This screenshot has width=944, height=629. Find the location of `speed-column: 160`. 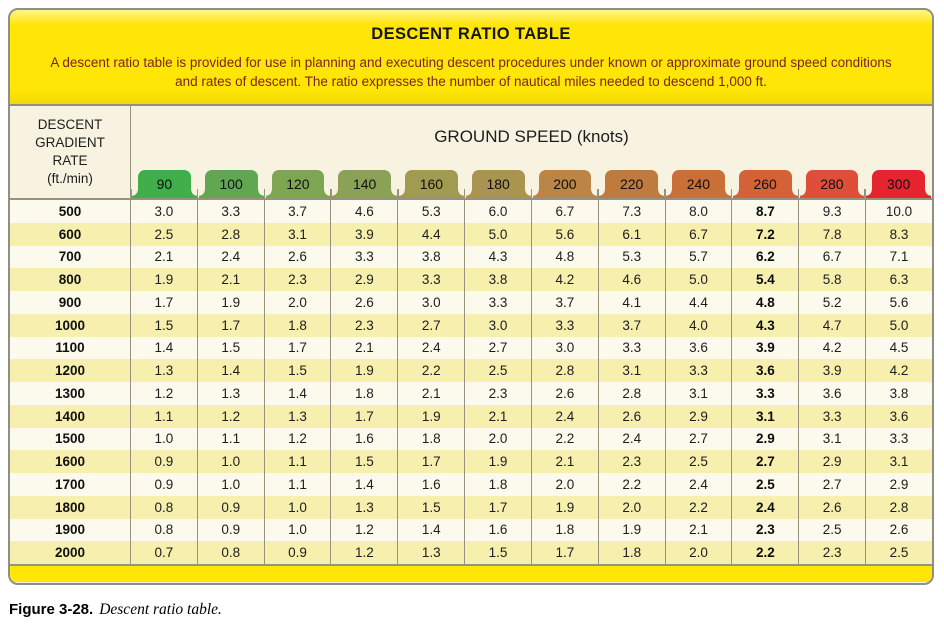

speed-column: 160 is located at coordinates (431, 183).